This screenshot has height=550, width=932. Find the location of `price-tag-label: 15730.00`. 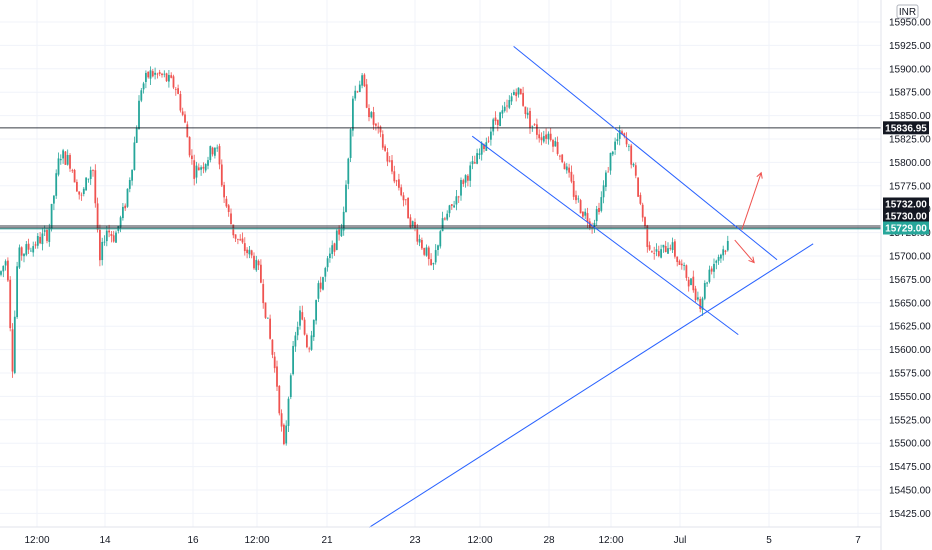

price-tag-label: 15730.00 is located at coordinates (906, 217).